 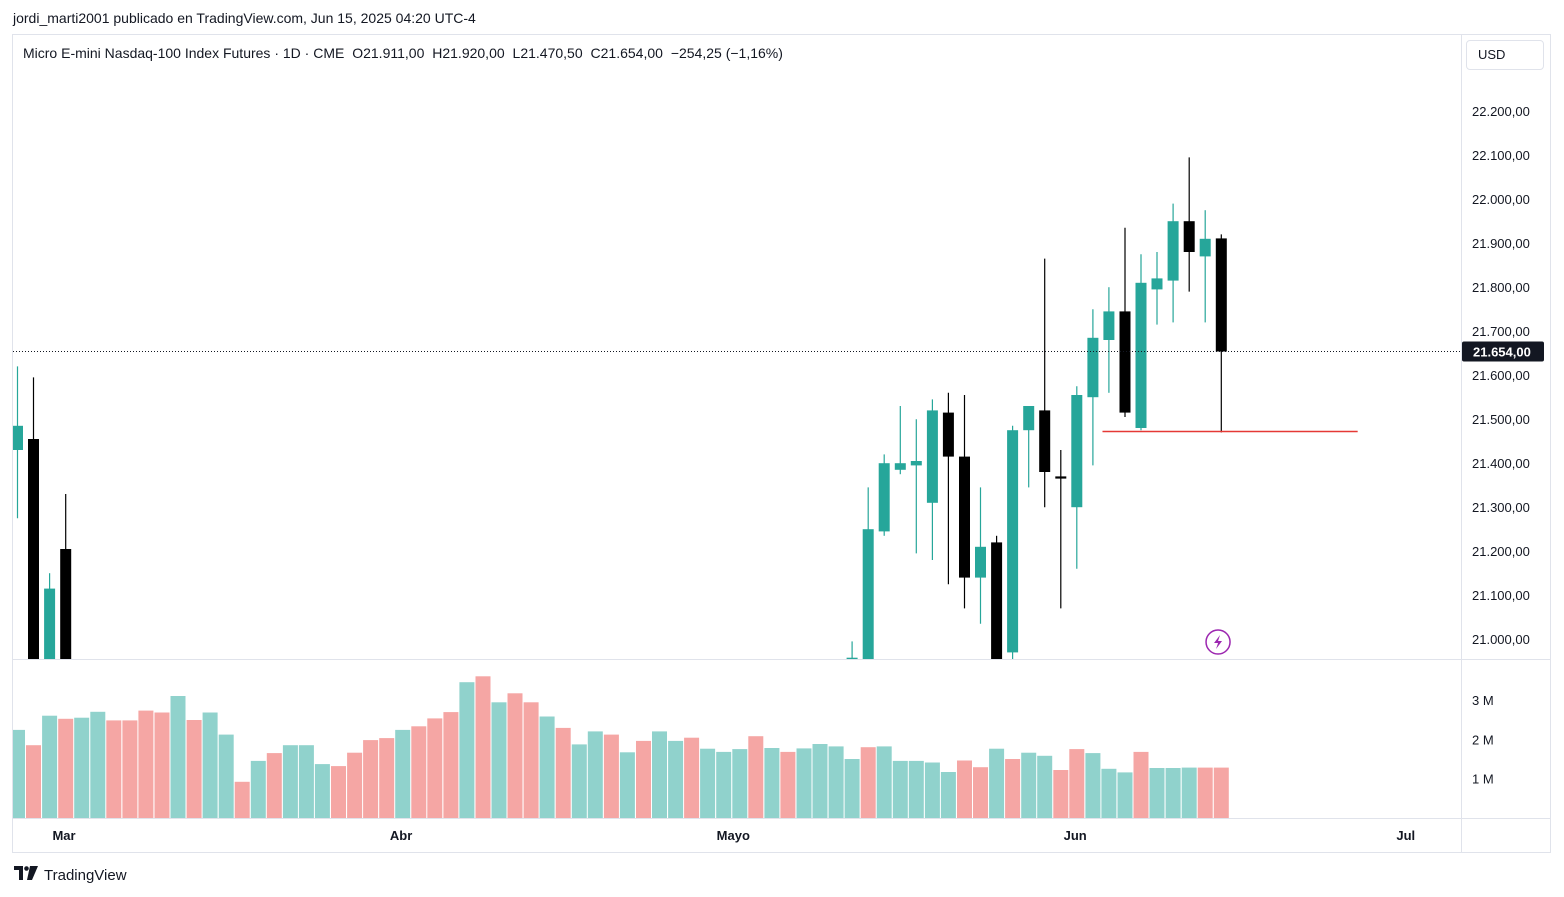 I want to click on currency-button: USD, so click(x=1505, y=55).